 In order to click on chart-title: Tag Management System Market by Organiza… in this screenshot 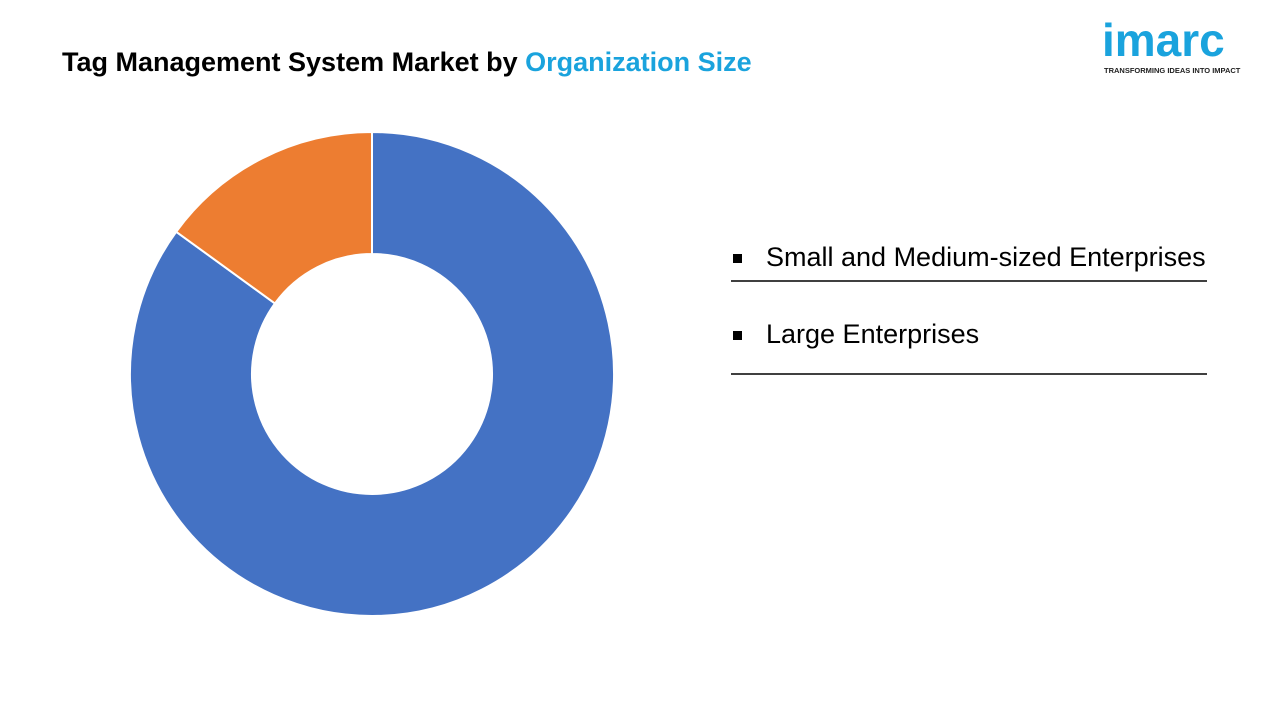, I will do `click(407, 62)`.